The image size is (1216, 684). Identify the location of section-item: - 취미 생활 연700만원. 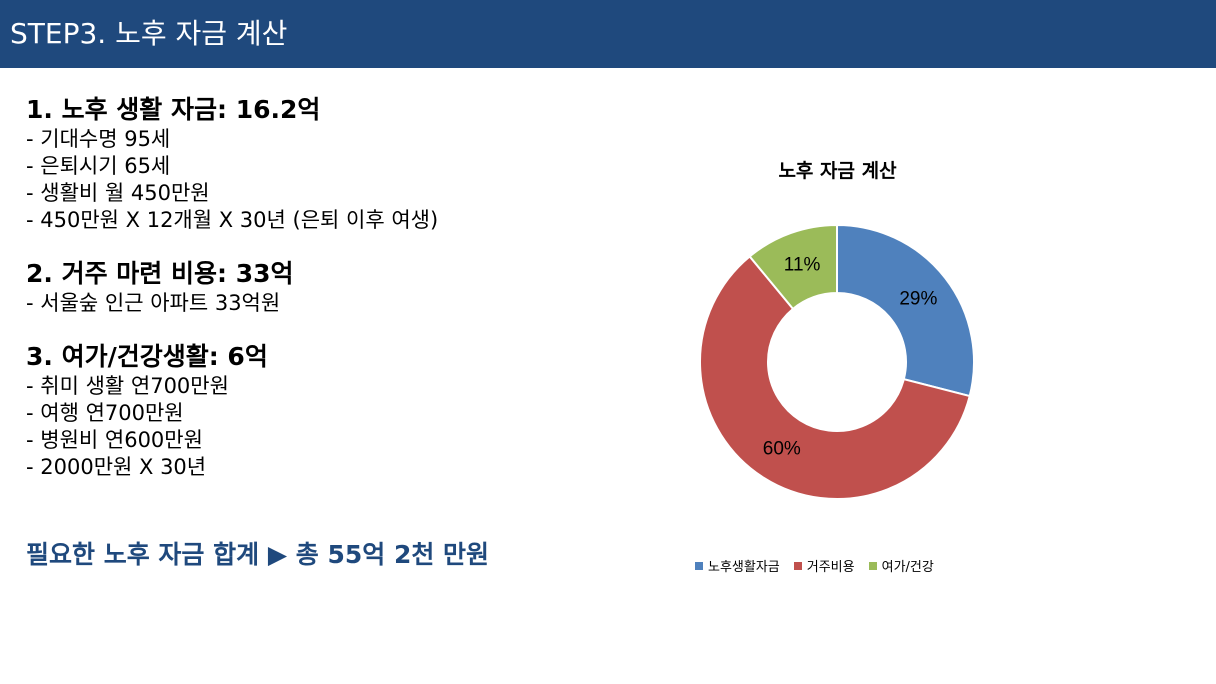
(127, 386).